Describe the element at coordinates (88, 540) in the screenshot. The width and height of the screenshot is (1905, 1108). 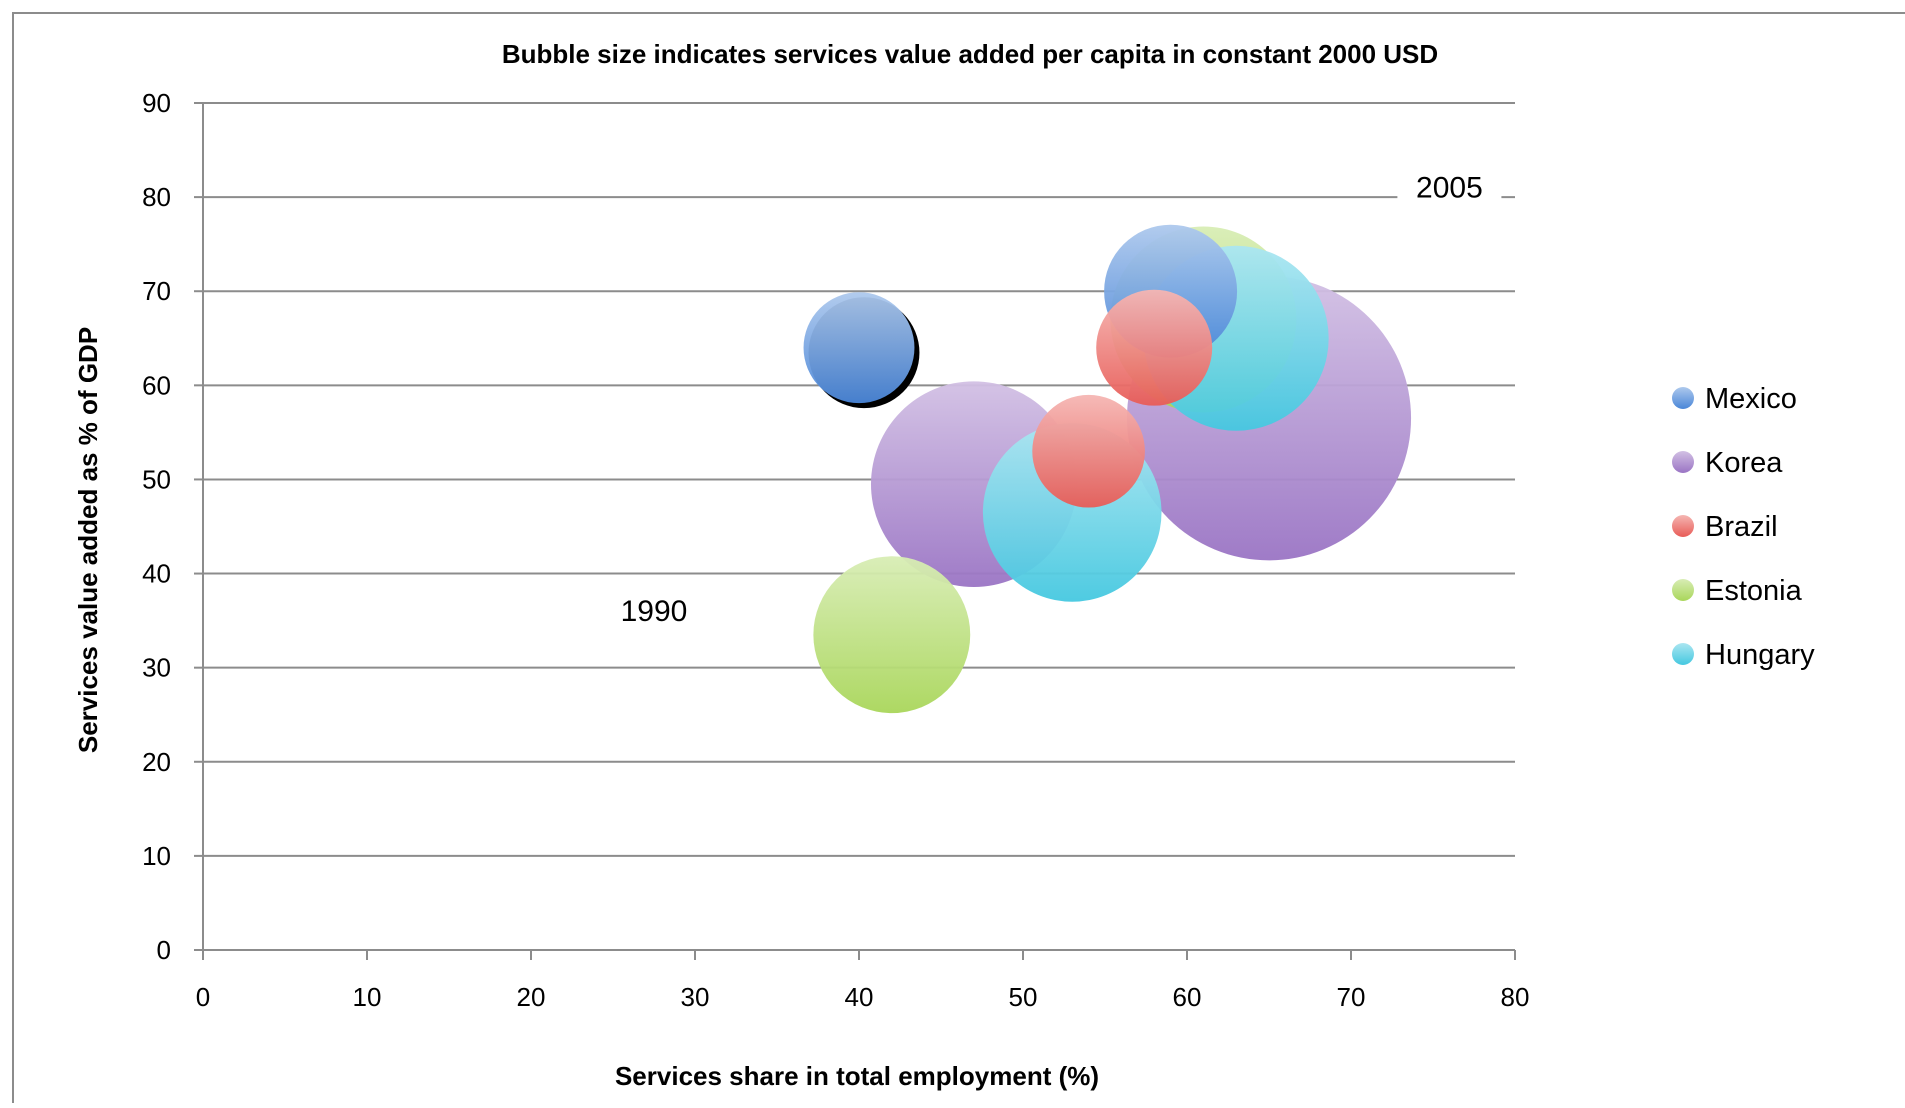
I see `y-axis-label: Services value added as % of GDP` at that location.